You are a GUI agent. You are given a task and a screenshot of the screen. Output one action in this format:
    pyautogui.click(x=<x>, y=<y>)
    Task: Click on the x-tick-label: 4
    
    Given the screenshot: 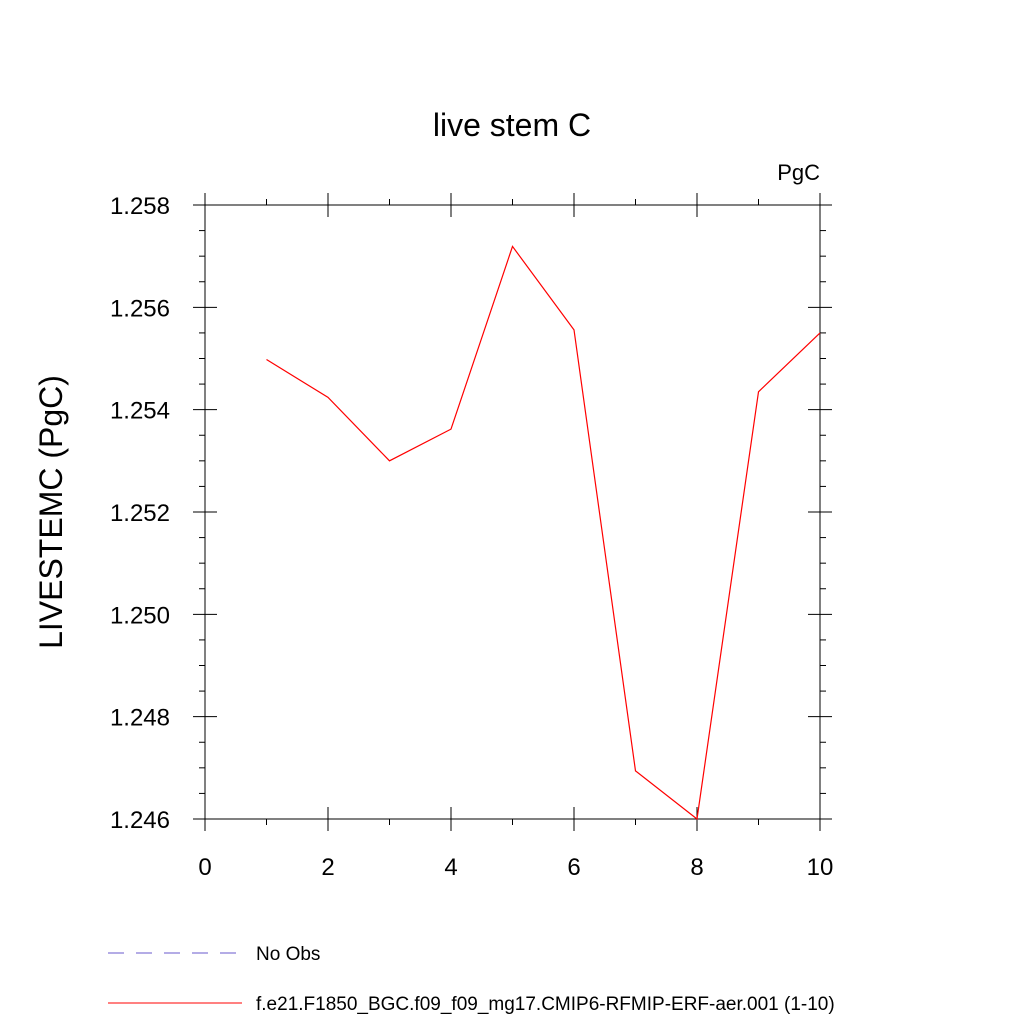 What is the action you would take?
    pyautogui.click(x=450, y=867)
    